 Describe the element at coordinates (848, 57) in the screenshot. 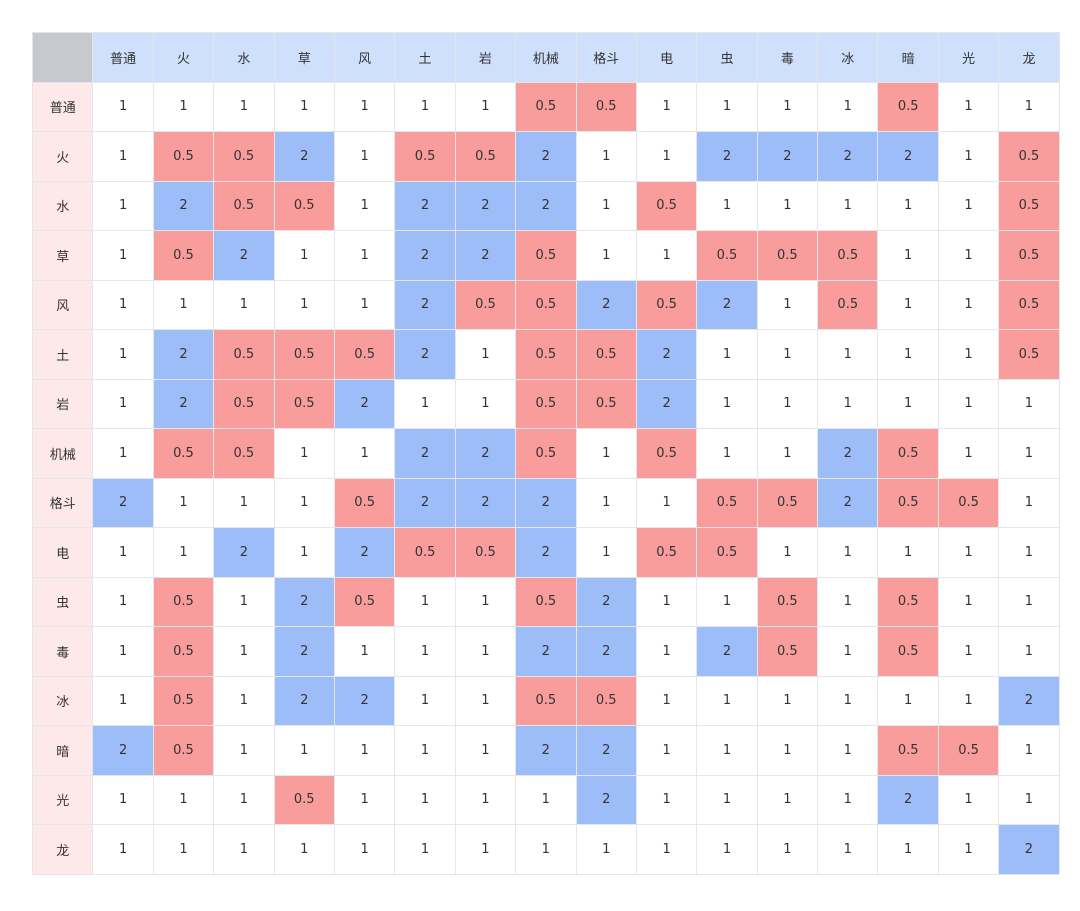

I see `column-header: 冰` at that location.